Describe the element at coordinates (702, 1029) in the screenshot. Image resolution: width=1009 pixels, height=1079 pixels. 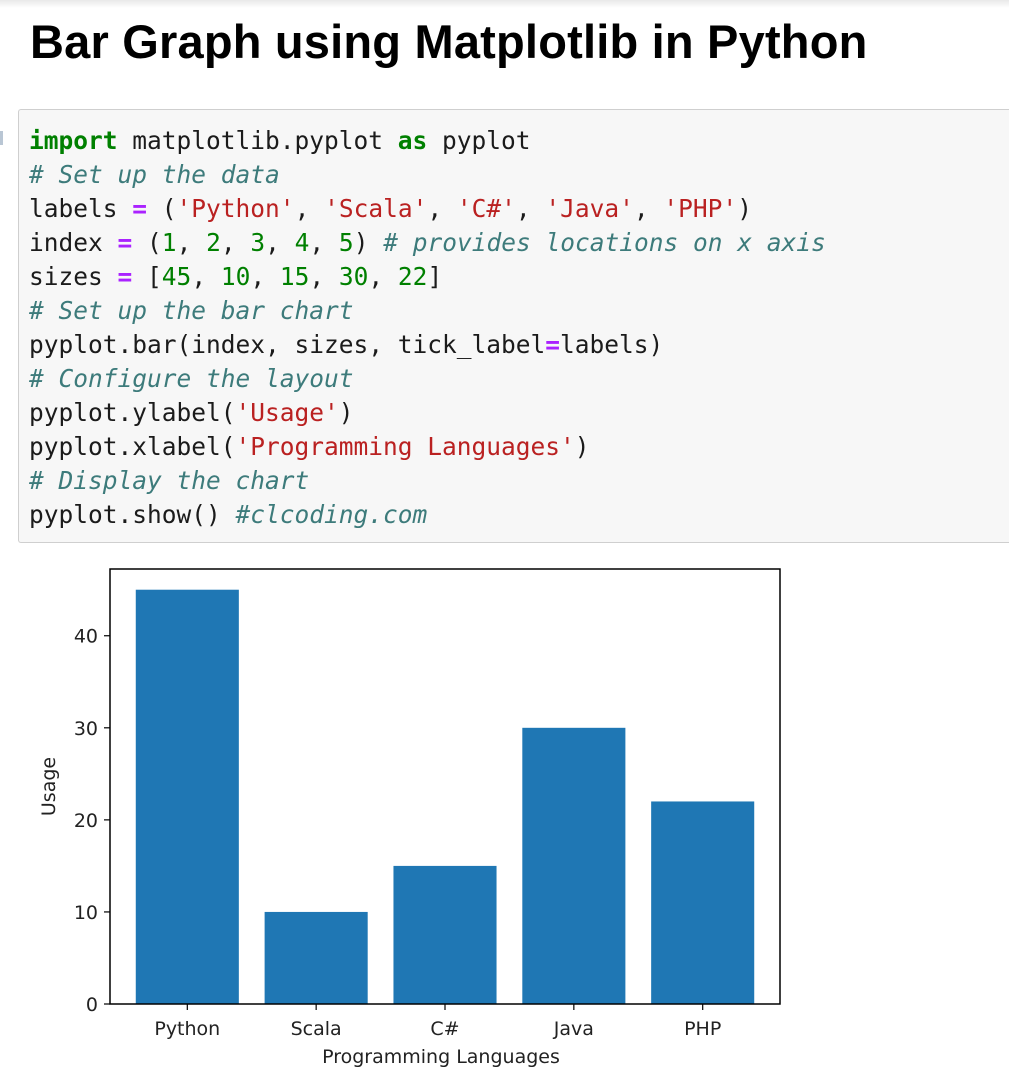
I see `x-tick-label: PHP` at that location.